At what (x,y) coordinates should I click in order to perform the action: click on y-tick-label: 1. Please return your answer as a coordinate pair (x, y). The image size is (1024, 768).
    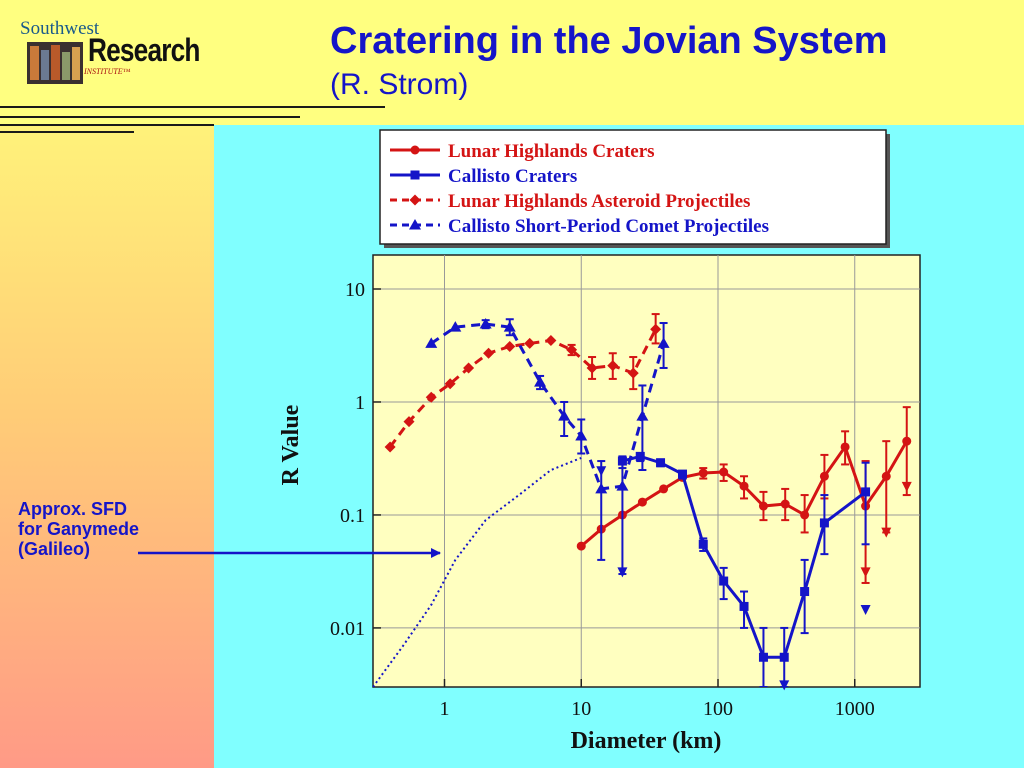
    Looking at the image, I should click on (360, 403).